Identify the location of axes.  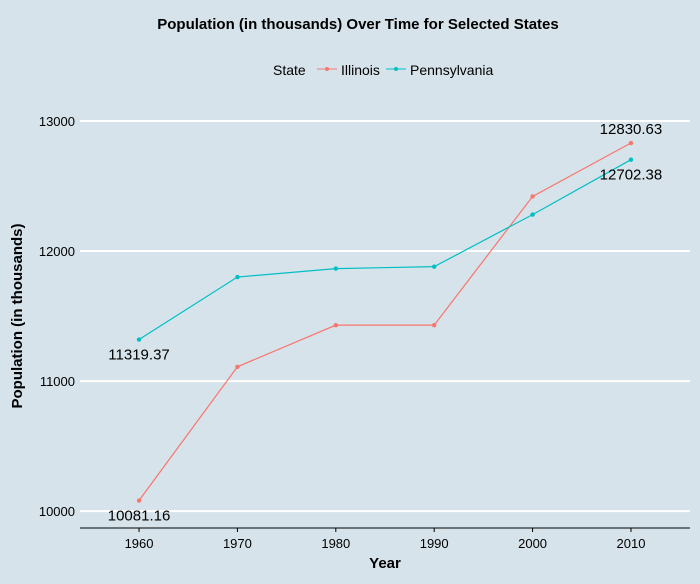
(385, 529).